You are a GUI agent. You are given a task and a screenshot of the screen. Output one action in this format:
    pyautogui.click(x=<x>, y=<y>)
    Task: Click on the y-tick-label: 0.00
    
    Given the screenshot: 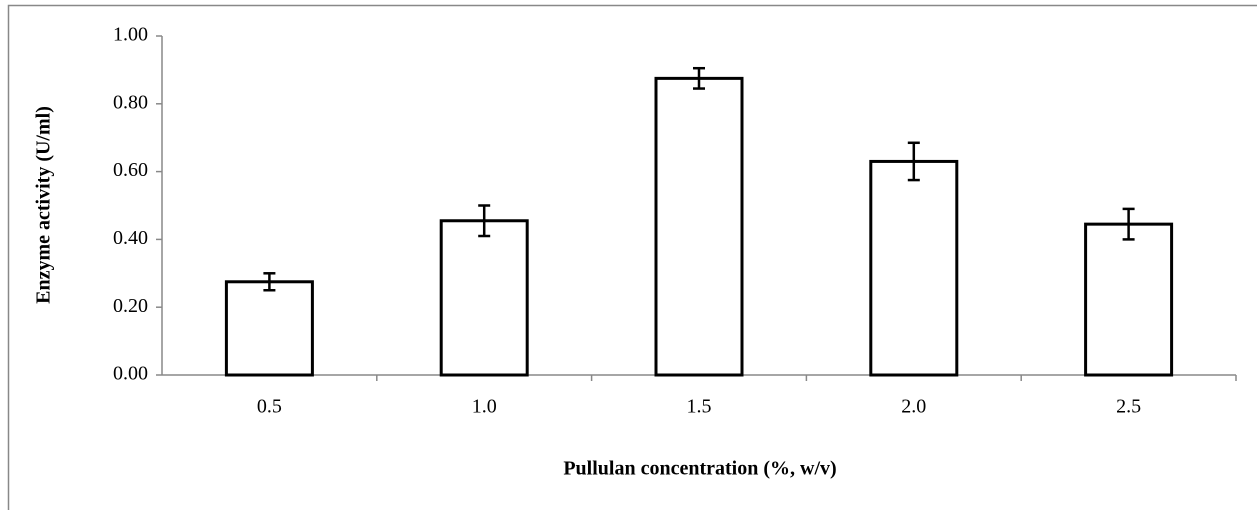 What is the action you would take?
    pyautogui.click(x=130, y=374)
    